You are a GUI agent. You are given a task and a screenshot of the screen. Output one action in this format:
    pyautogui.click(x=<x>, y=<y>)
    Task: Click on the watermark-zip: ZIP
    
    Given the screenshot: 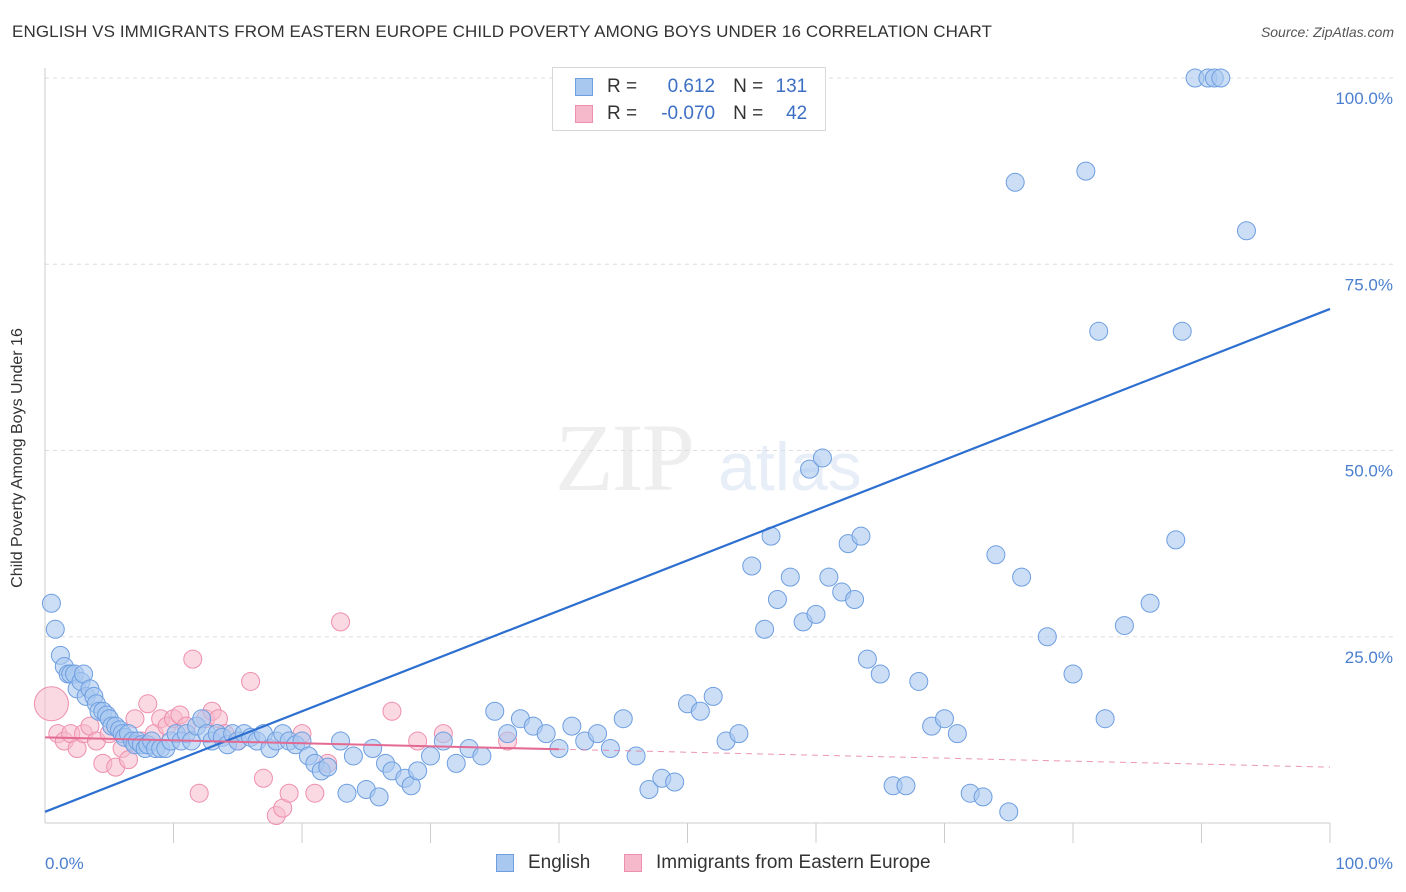 What is the action you would take?
    pyautogui.click(x=625, y=457)
    